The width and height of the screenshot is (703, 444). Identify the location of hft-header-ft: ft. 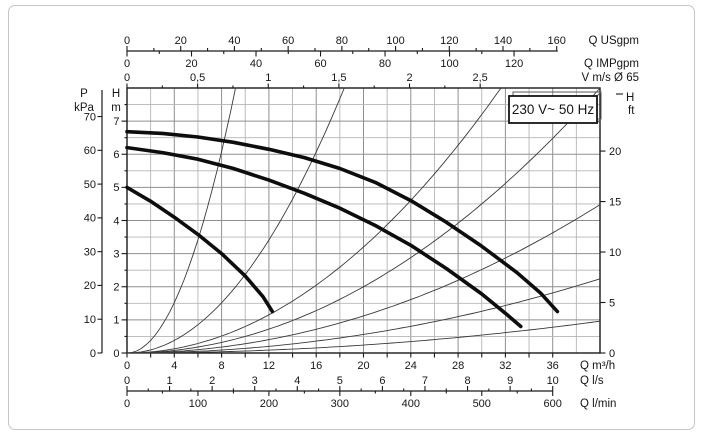
(631, 111).